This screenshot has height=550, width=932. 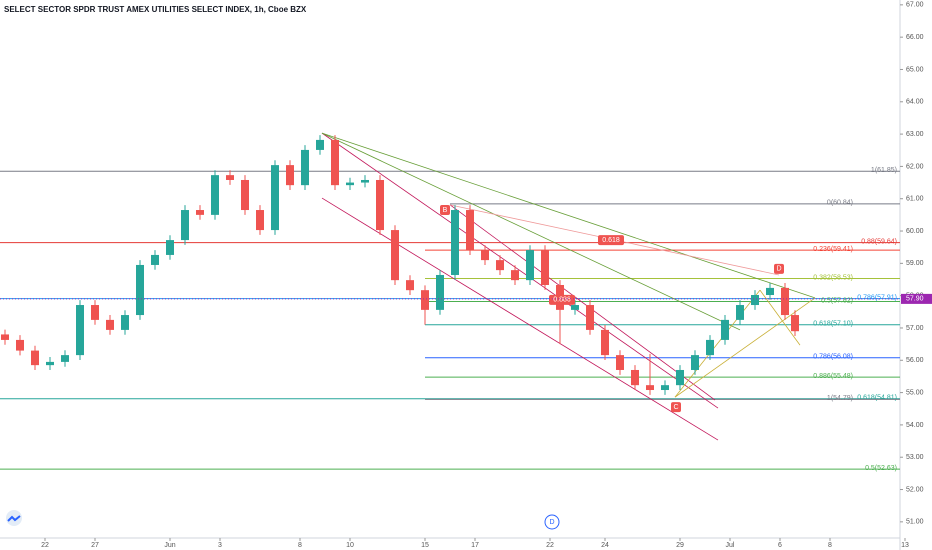 I want to click on logo, so click(x=14, y=518).